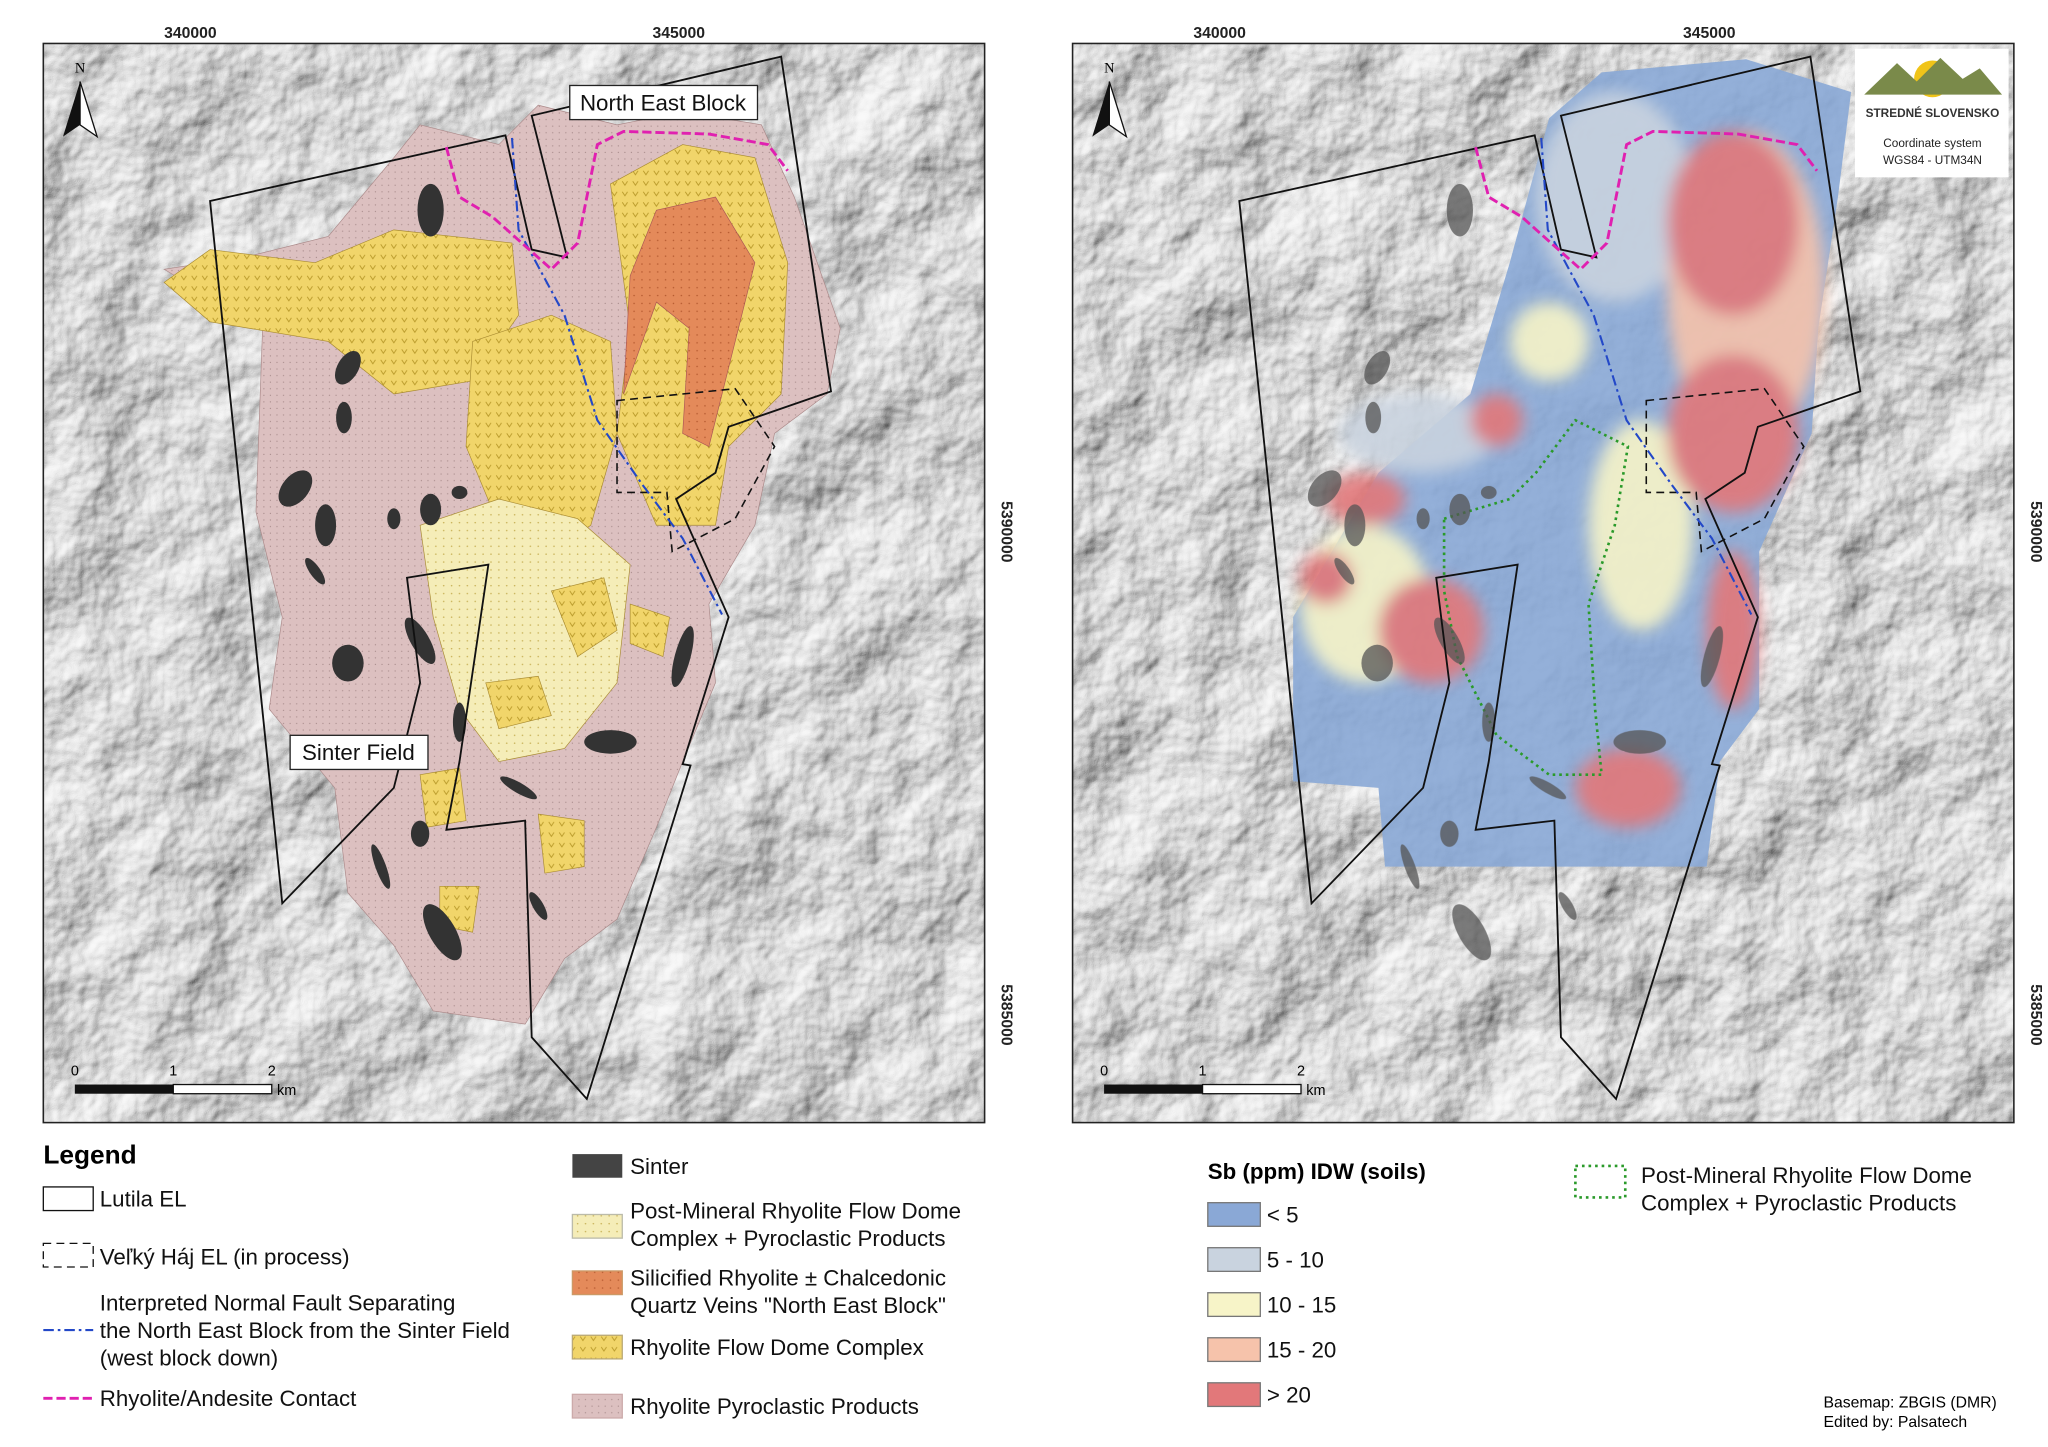  Describe the element at coordinates (1301, 1349) in the screenshot. I see `class-label: 15 - 20` at that location.